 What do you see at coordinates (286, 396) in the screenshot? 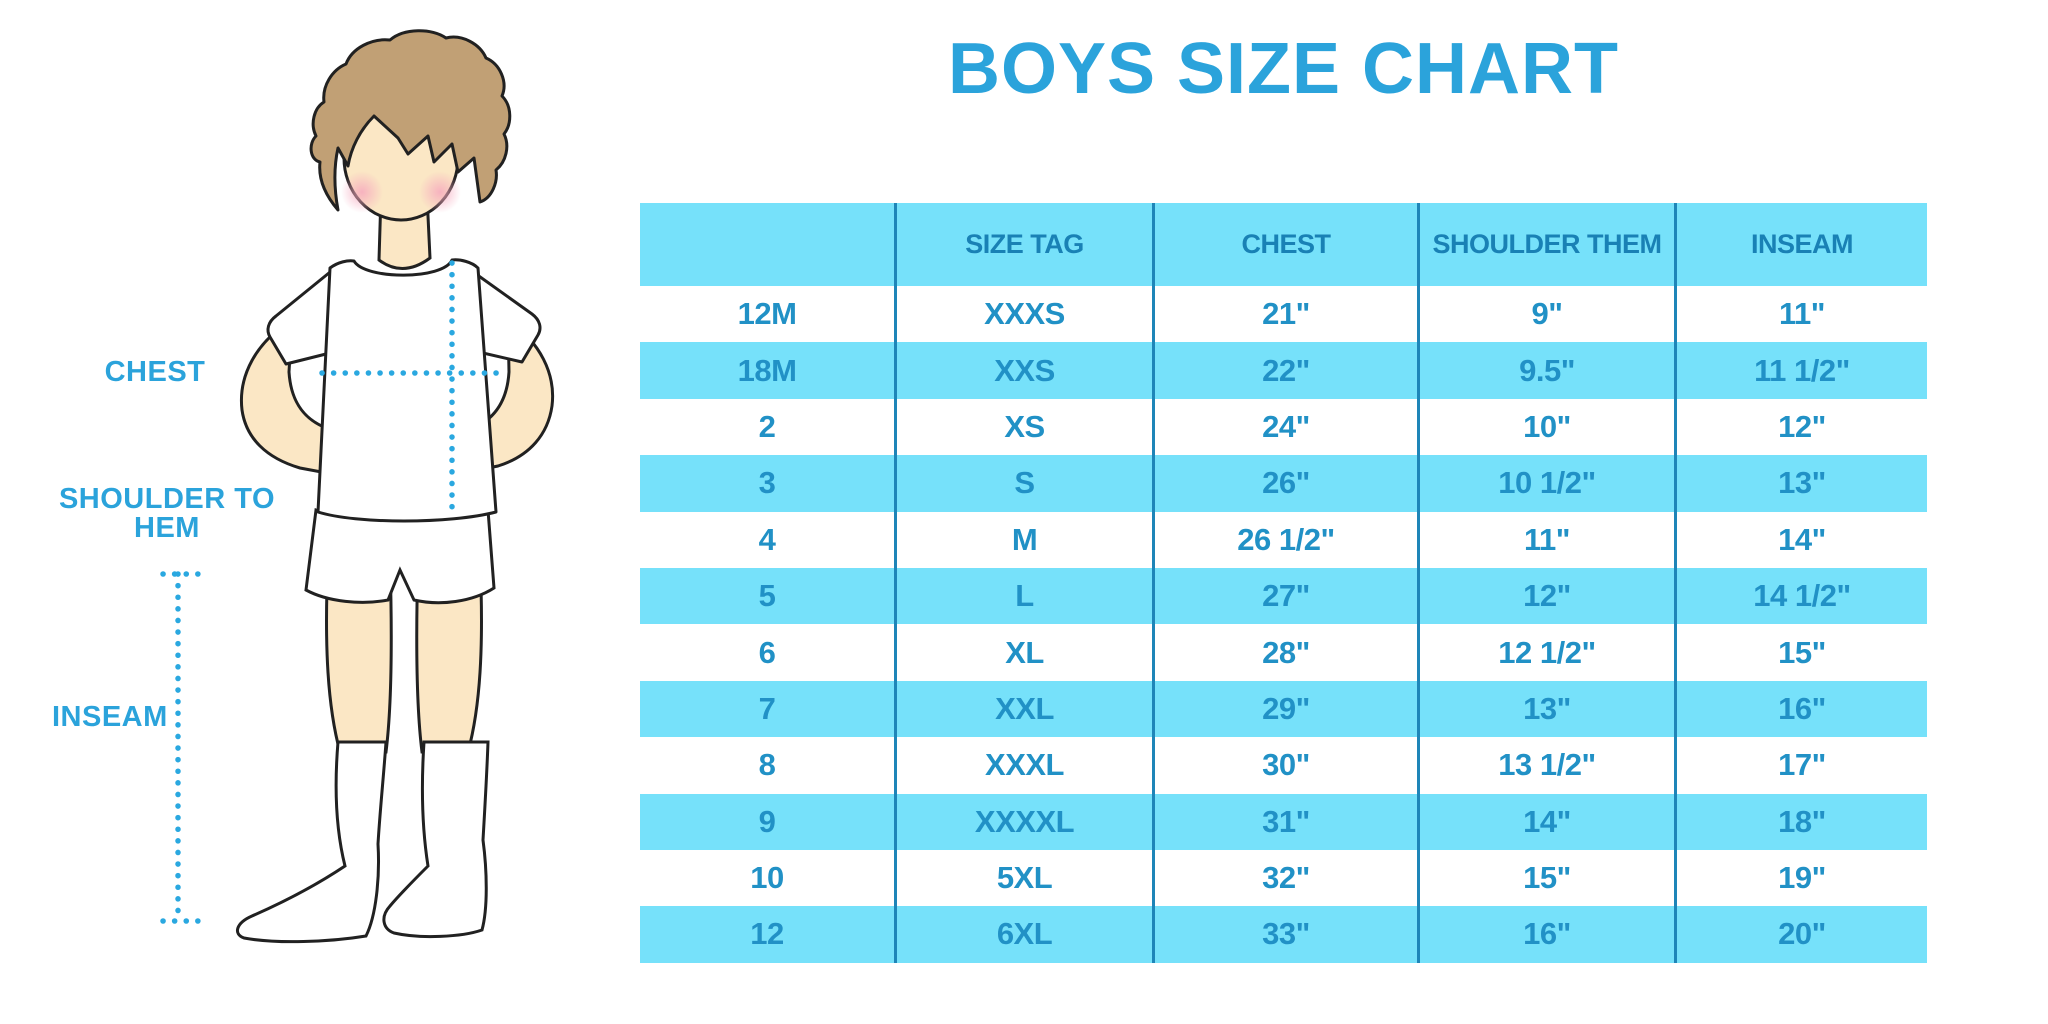
I see `boy-left-arm` at bounding box center [286, 396].